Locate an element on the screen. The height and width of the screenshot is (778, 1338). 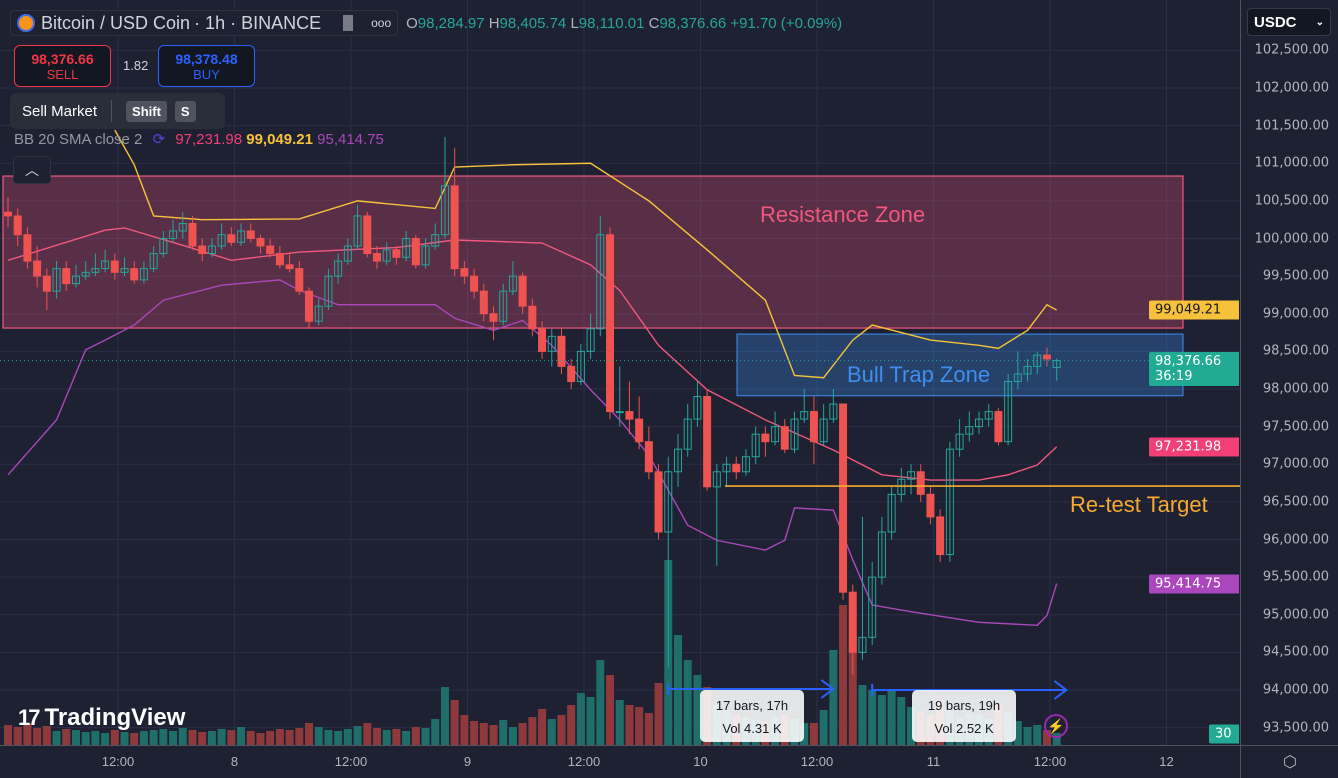
buy-button: 98,378.48 BUY is located at coordinates (206, 66).